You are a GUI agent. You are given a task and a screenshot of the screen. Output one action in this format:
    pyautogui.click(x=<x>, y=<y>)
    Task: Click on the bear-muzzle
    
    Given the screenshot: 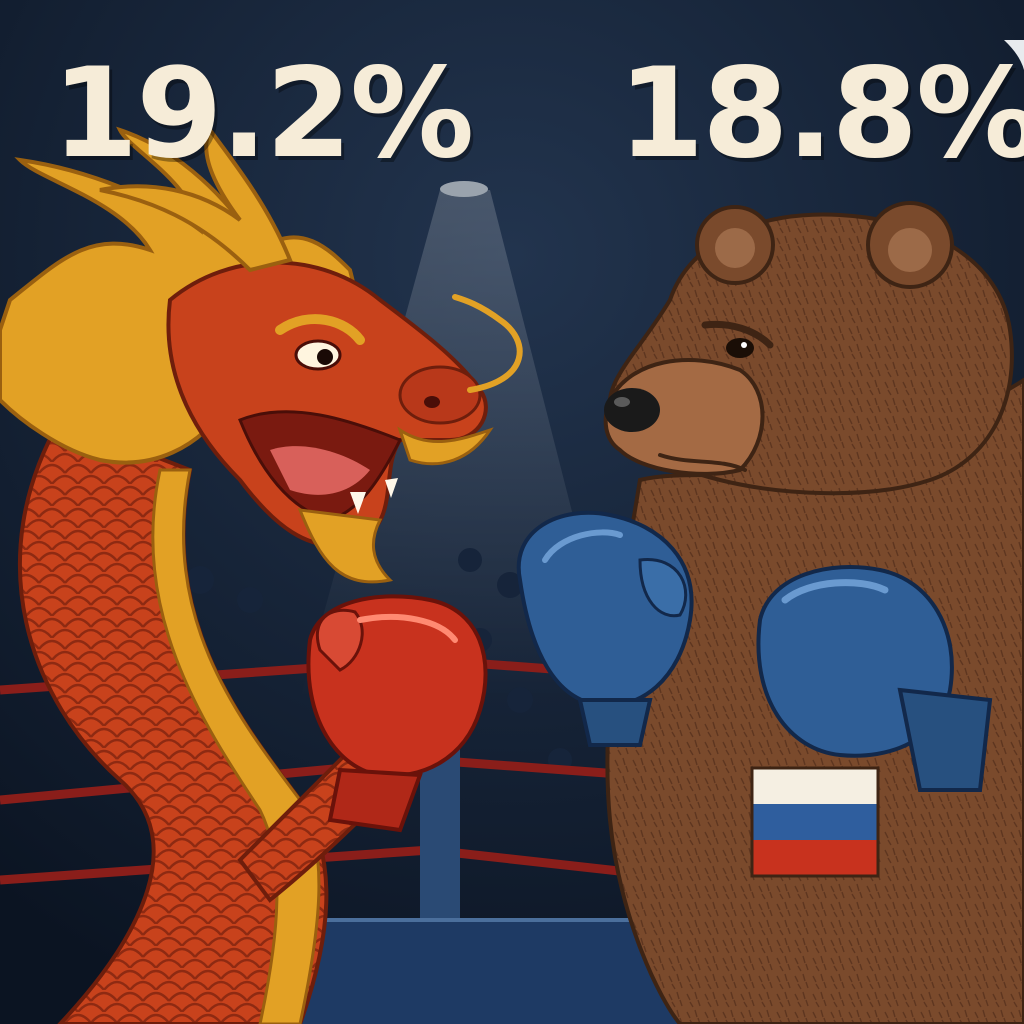 What is the action you would take?
    pyautogui.click(x=684, y=417)
    